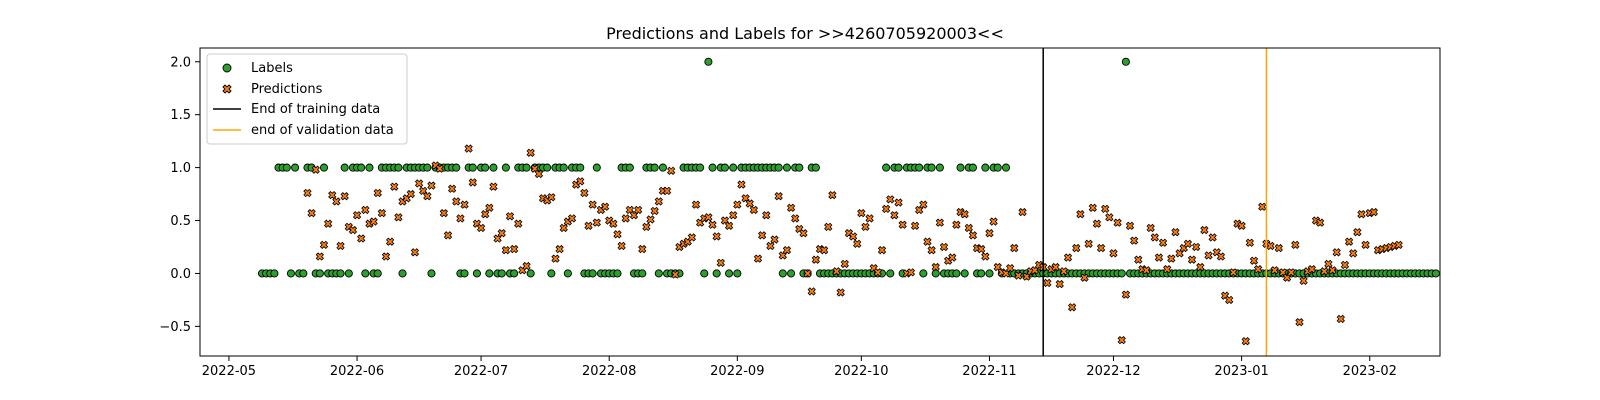  Describe the element at coordinates (315, 109) in the screenshot. I see `legend-training-text: End of training data` at that location.